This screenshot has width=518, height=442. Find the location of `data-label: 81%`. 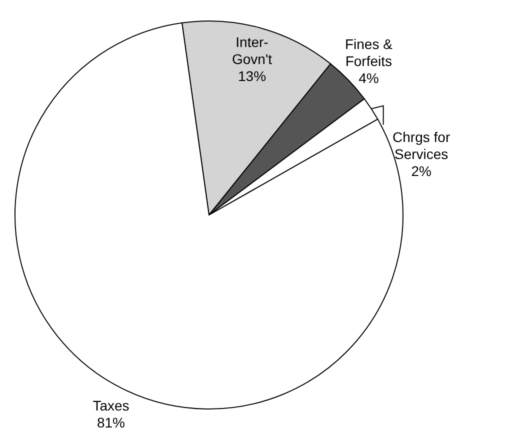

data-label: 81% is located at coordinates (110, 422).